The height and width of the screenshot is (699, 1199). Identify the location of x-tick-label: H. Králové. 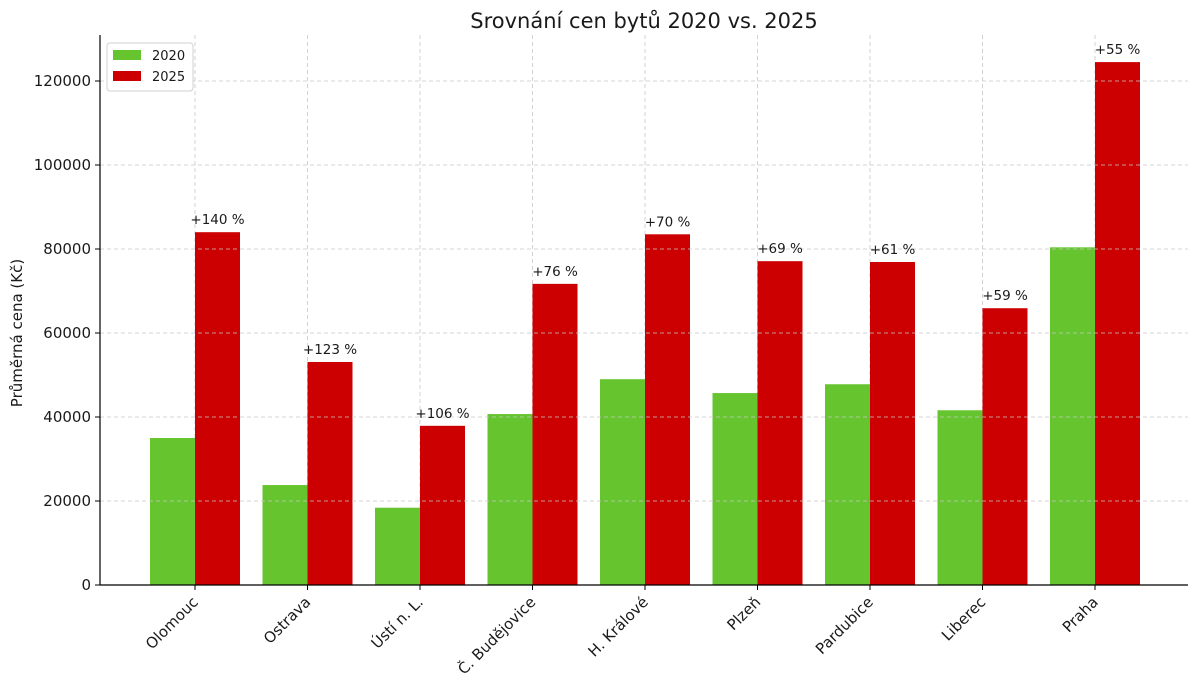
(618, 626).